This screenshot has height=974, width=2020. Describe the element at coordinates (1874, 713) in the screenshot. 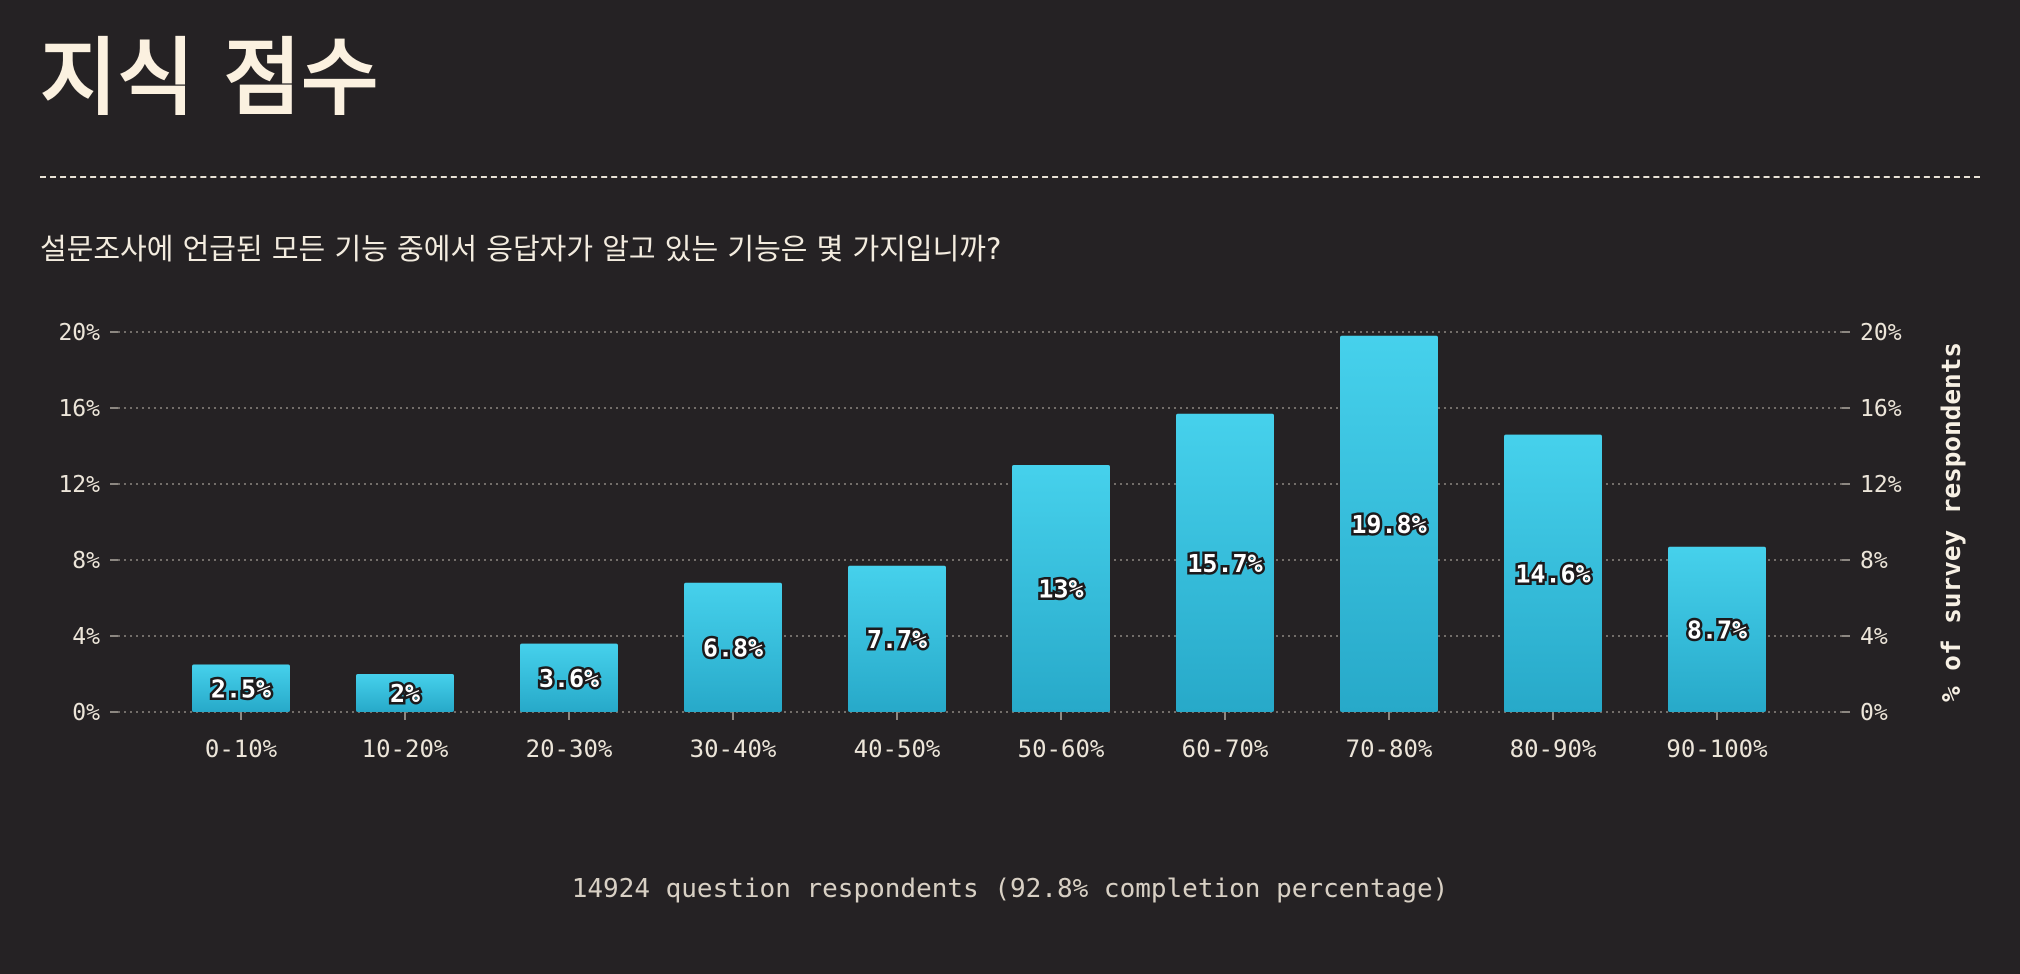

I see `y-tick-label-right: 0%` at that location.